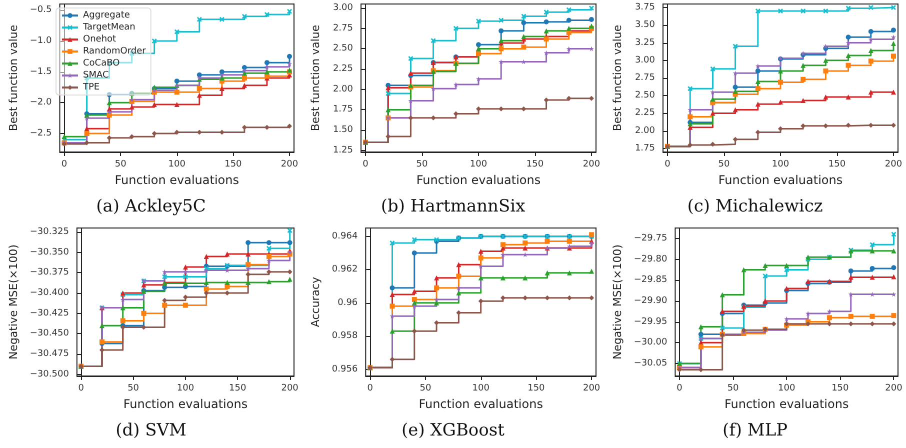 The width and height of the screenshot is (906, 448). What do you see at coordinates (50, 333) in the screenshot?
I see `y-tick-label: −30.450` at bounding box center [50, 333].